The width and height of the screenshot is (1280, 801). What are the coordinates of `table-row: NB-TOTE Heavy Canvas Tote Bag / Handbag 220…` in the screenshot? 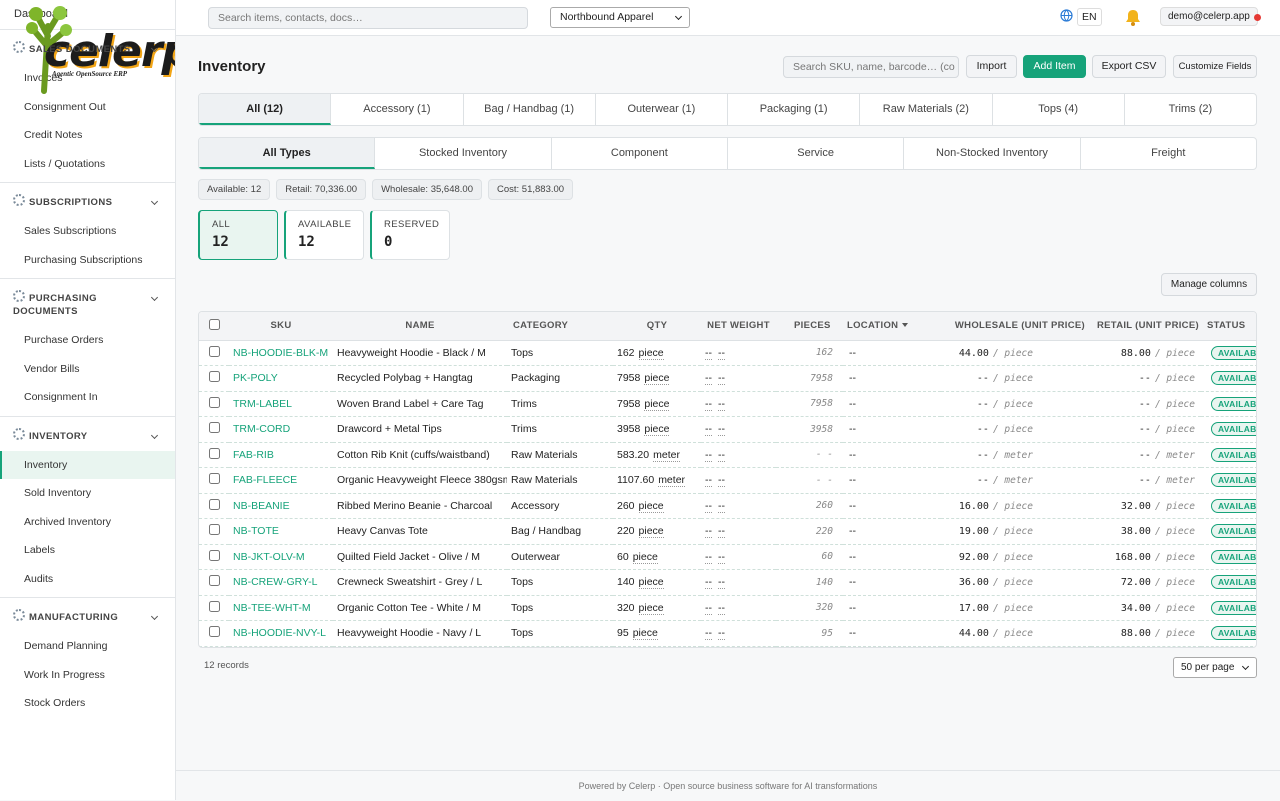 It's located at (727, 531).